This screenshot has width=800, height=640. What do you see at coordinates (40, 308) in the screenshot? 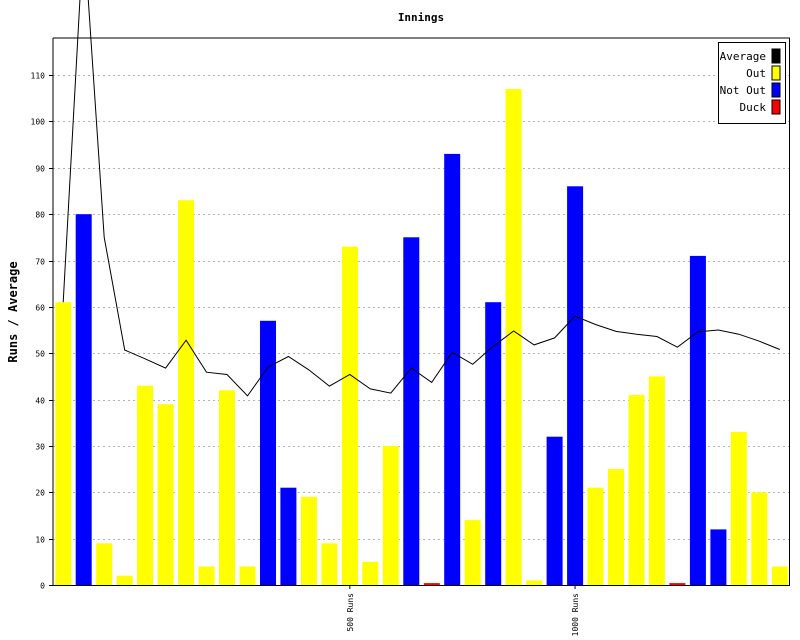
I see `y-tick-label: 60` at bounding box center [40, 308].